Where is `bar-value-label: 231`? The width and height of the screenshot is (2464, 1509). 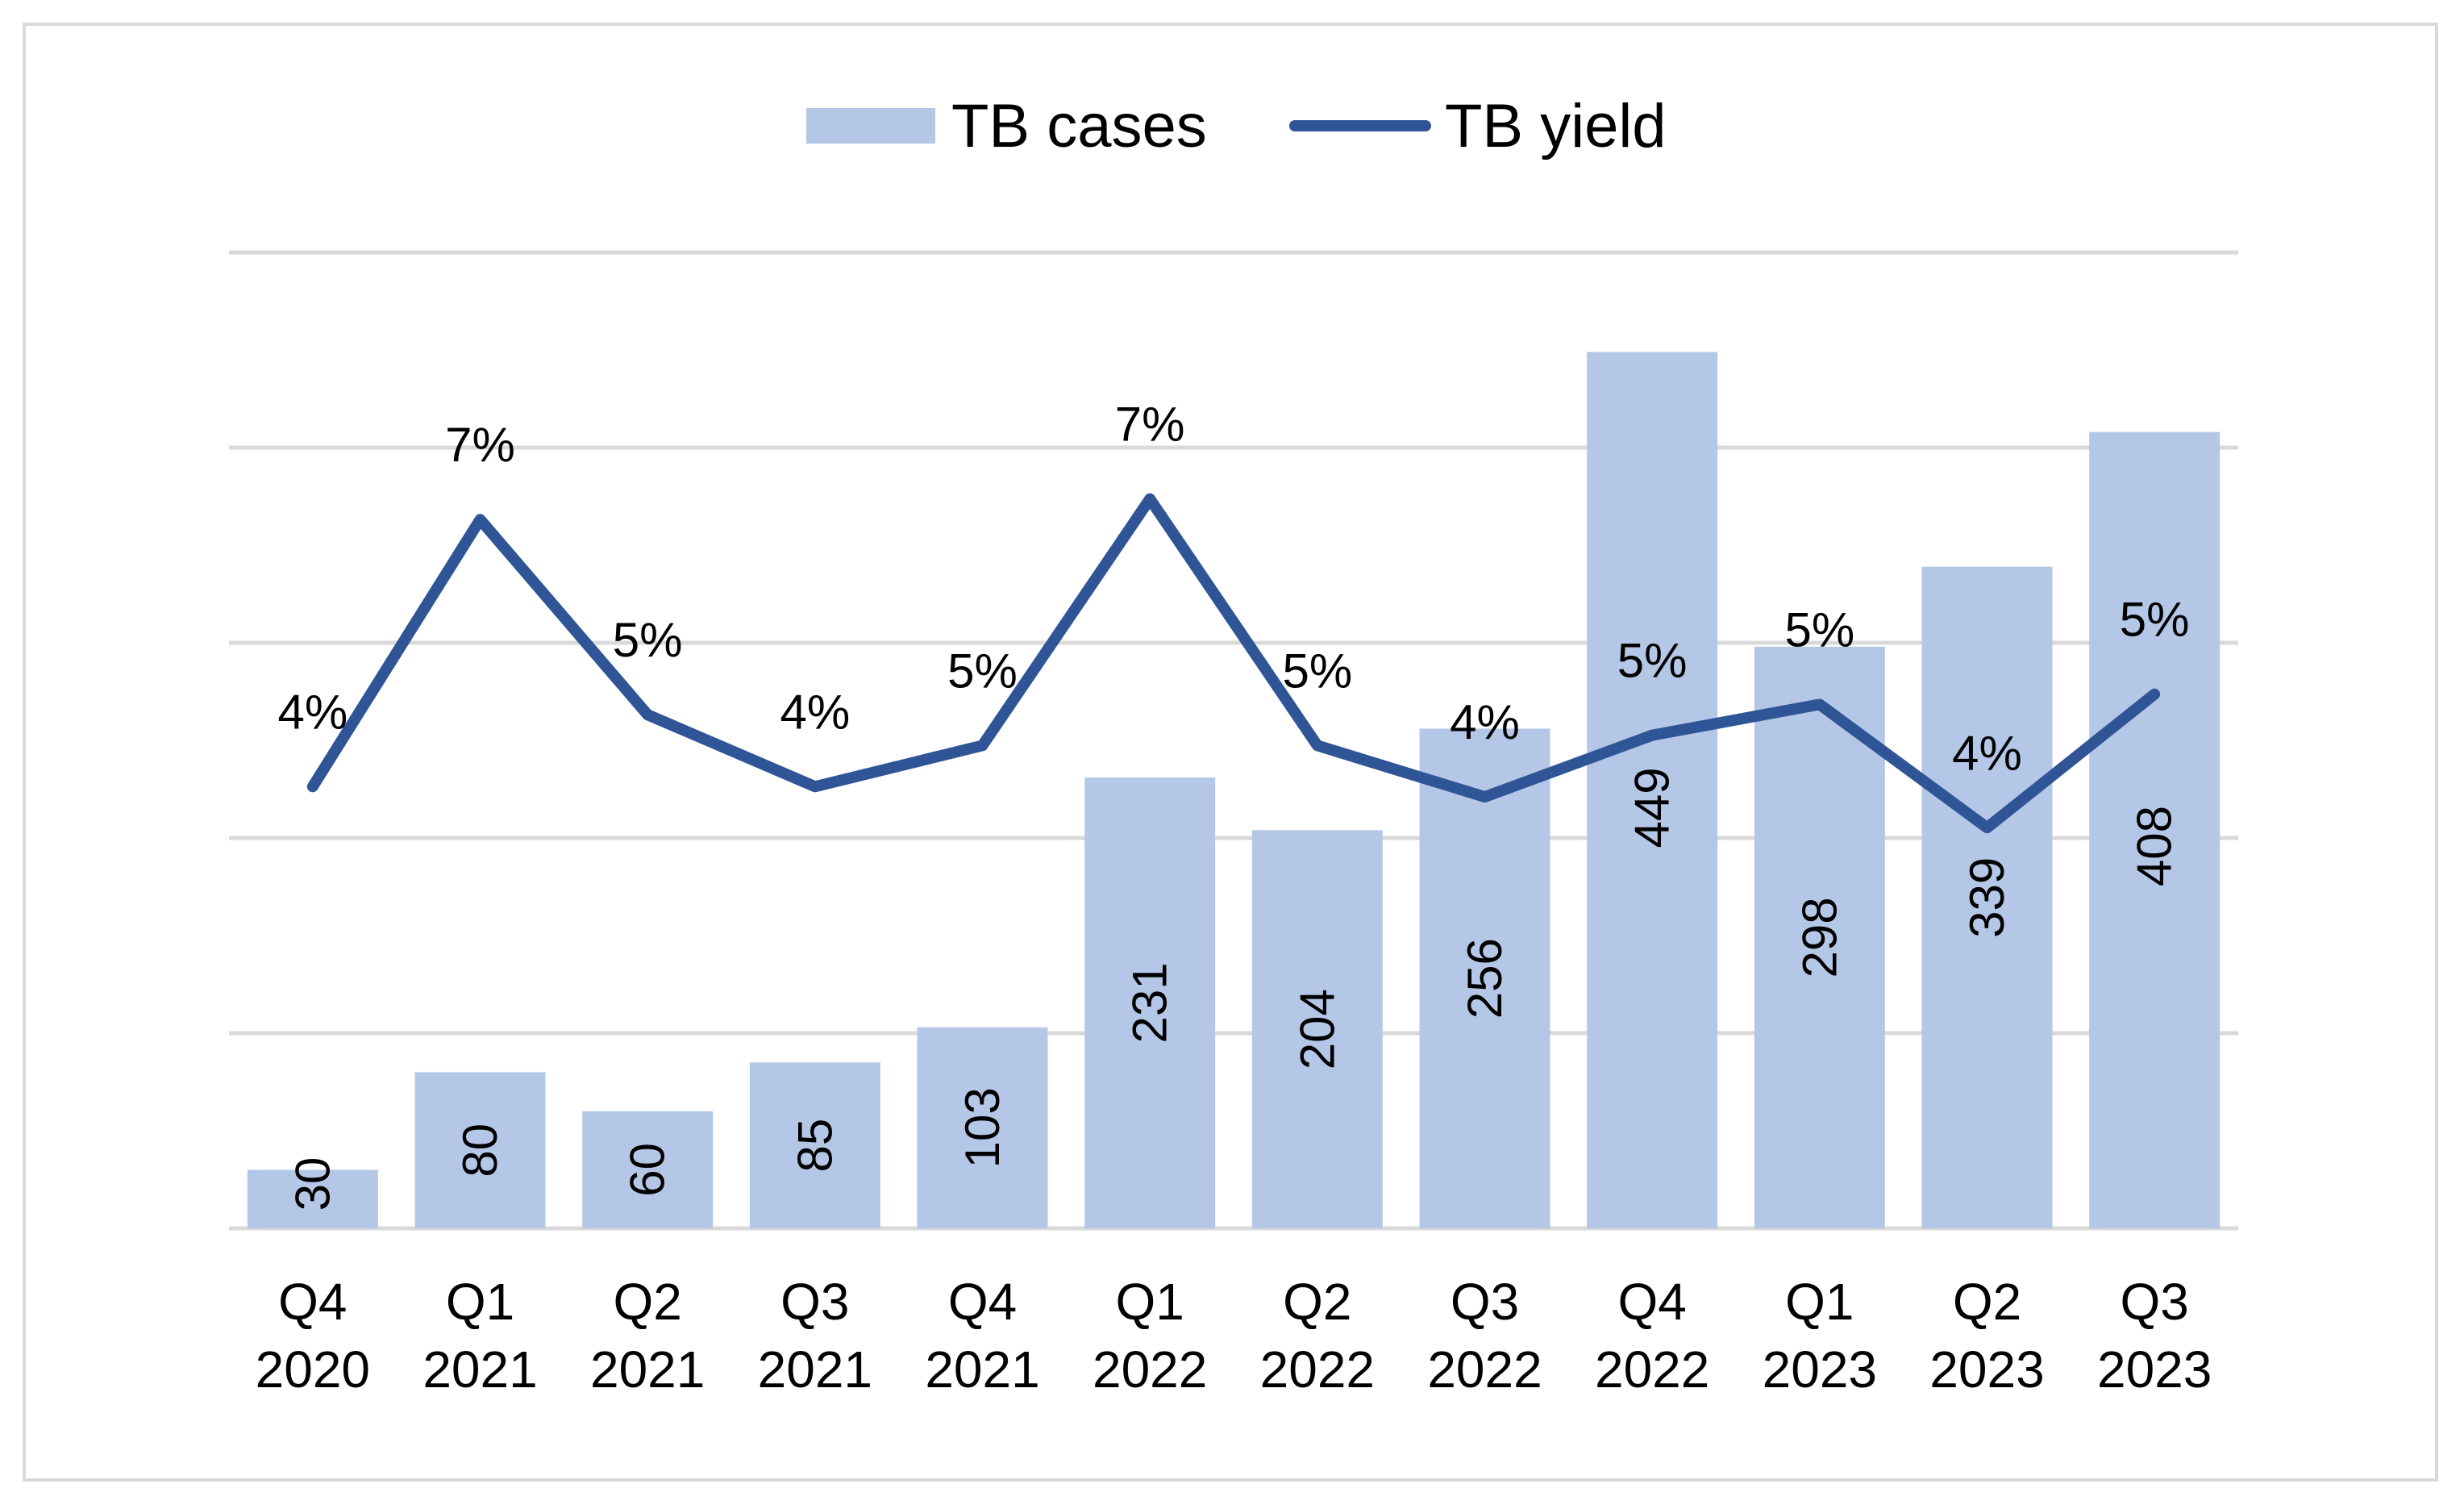
bar-value-label: 231 is located at coordinates (1150, 1002).